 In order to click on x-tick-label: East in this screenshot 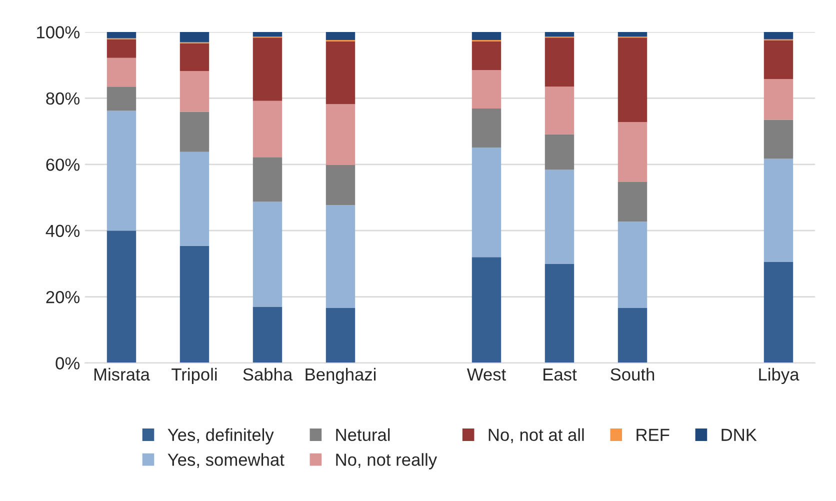, I will do `click(560, 374)`.